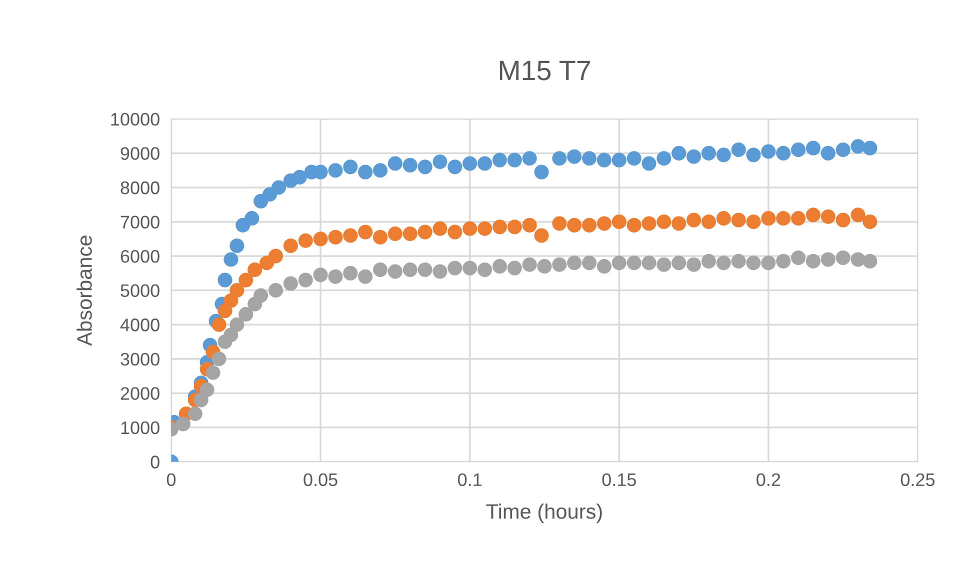 Image resolution: width=962 pixels, height=583 pixels. I want to click on chart-title: M15 T7, so click(545, 70).